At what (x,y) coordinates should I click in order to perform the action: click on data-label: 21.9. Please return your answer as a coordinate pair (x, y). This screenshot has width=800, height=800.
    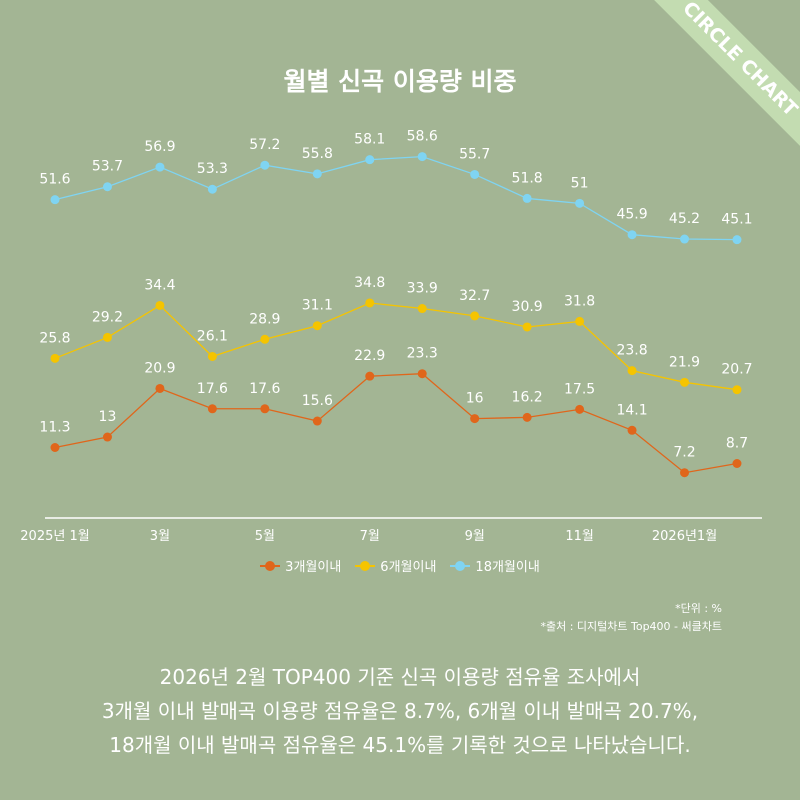
    Looking at the image, I should click on (684, 362).